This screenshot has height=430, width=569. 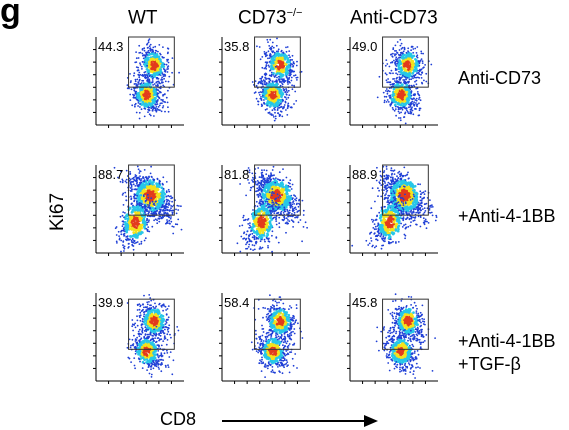 I want to click on flow-plot-r1-c1: 44.3, so click(x=138, y=82).